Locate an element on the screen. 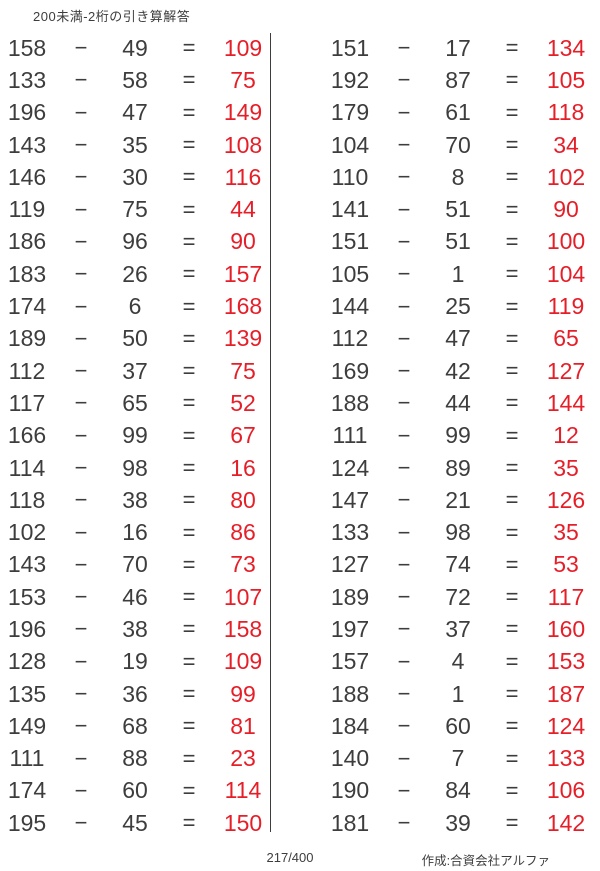 This screenshot has width=600, height=871. answer: 65 is located at coordinates (566, 338).